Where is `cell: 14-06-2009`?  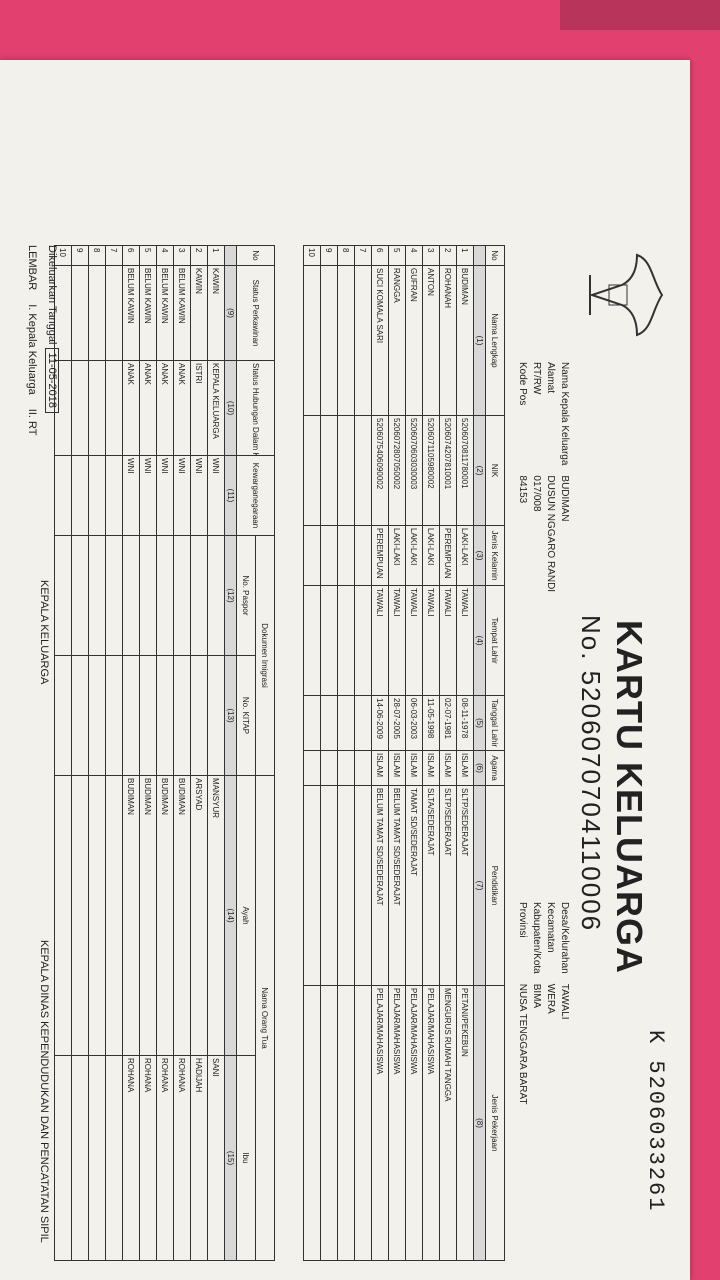 cell: 14-06-2009 is located at coordinates (380, 723).